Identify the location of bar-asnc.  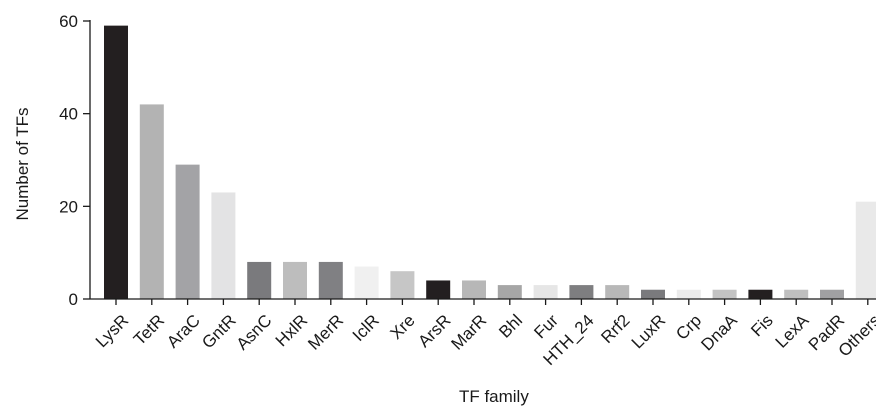
(259, 280).